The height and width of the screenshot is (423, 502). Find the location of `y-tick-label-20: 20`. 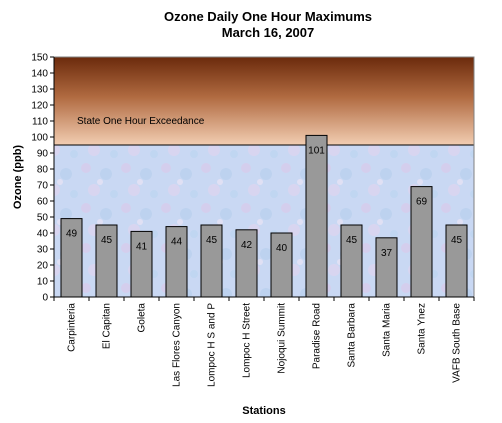

y-tick-label-20: 20 is located at coordinates (43, 266).